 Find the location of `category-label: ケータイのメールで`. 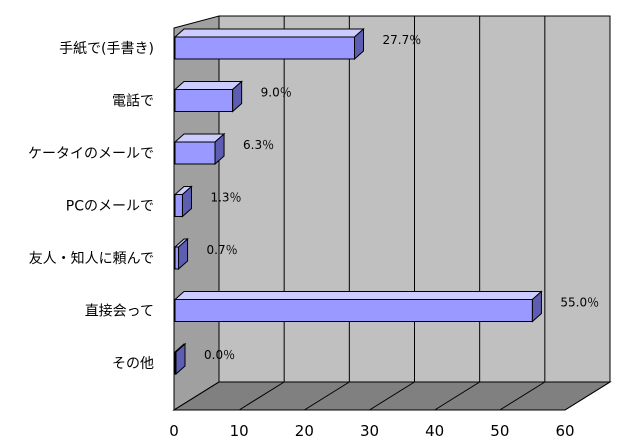

category-label: ケータイのメールで is located at coordinates (91, 154).